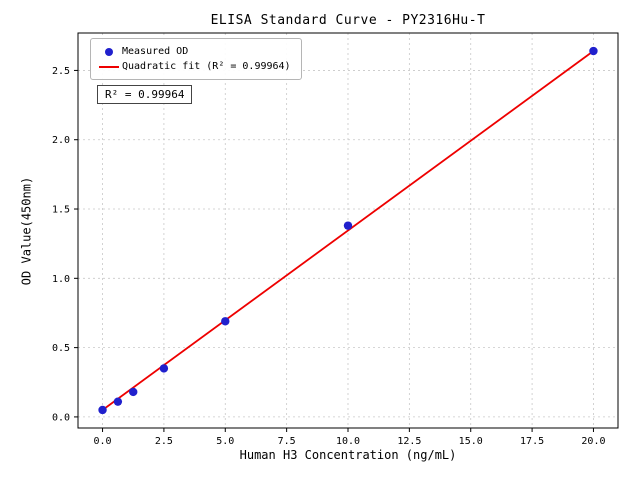 The height and width of the screenshot is (480, 640). What do you see at coordinates (26, 231) in the screenshot?
I see `y-axis-label: OD Value(450nm)` at bounding box center [26, 231].